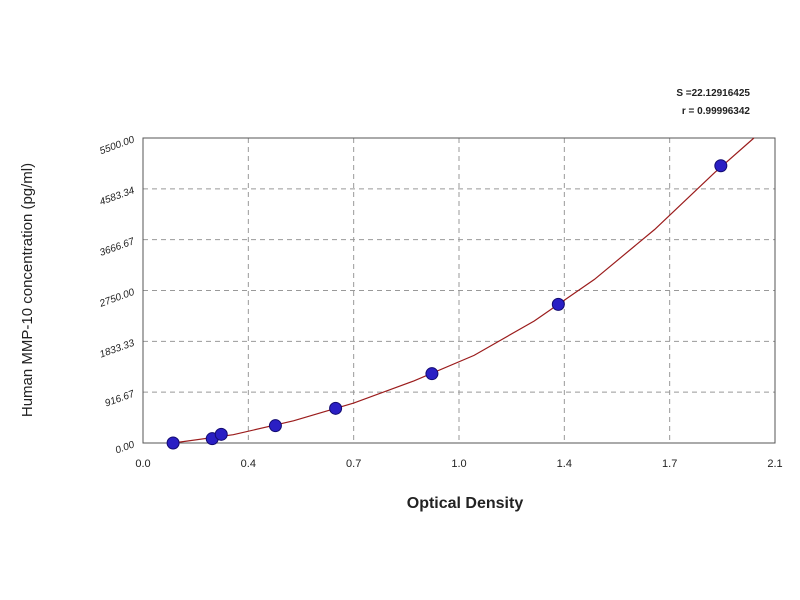 This screenshot has height=600, width=800. What do you see at coordinates (142, 464) in the screenshot?
I see `x-tick-label: 0.0` at bounding box center [142, 464].